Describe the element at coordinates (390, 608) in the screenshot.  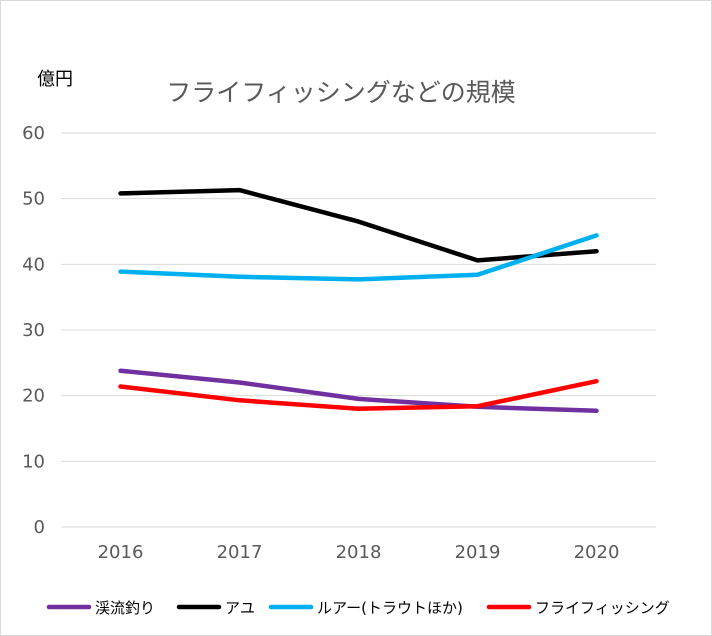
I see `legend-label: ルアー(トラウトほか)` at that location.